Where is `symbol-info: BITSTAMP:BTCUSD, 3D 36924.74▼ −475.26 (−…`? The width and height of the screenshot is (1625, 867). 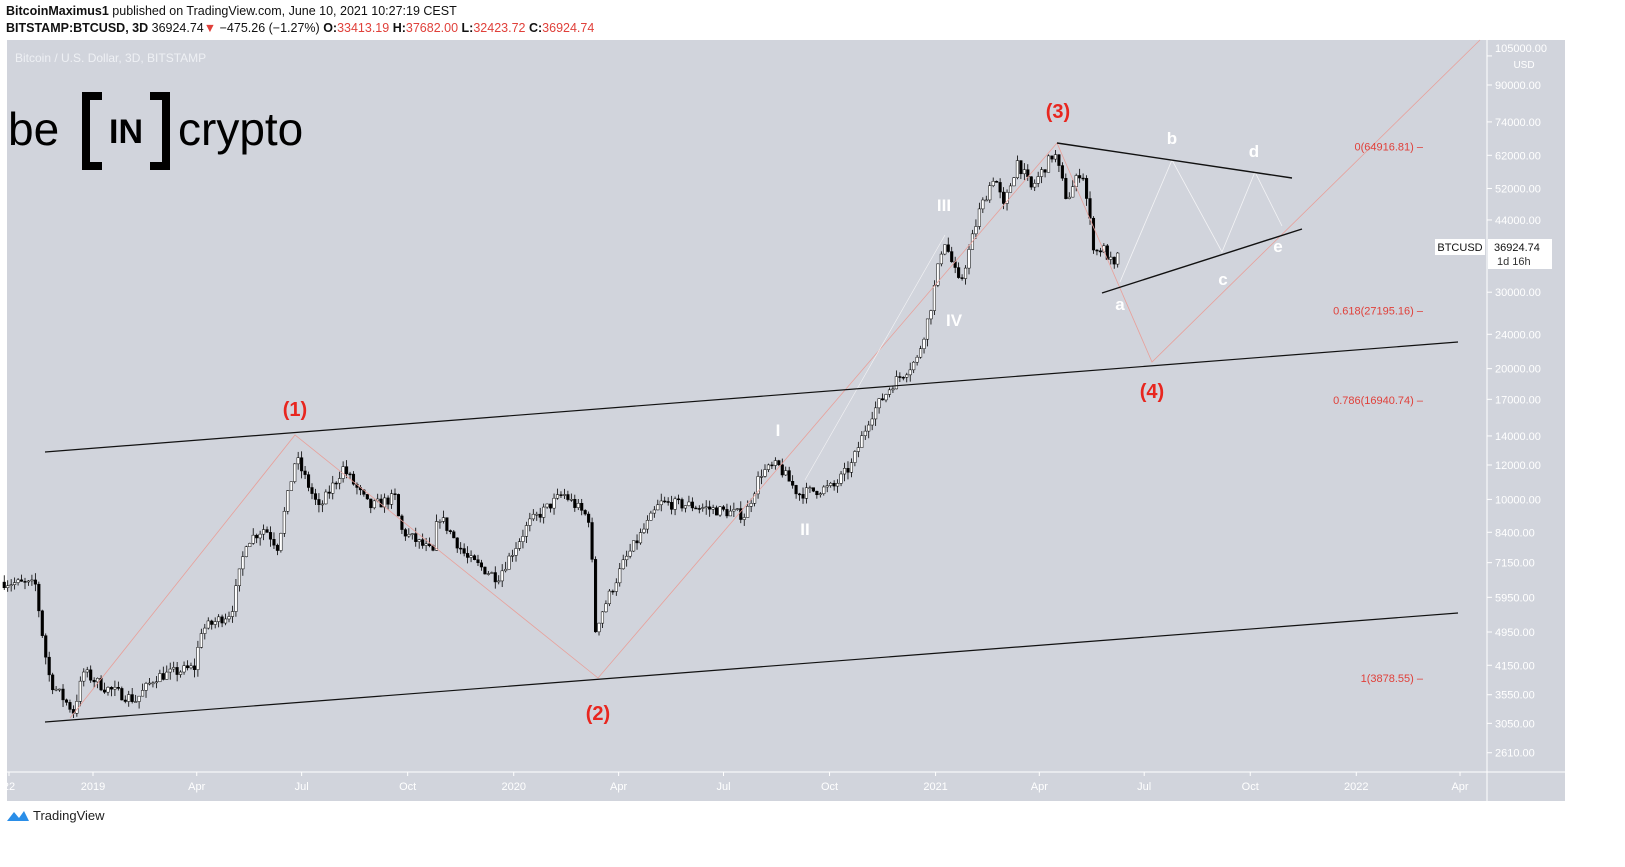 symbol-info: BITSTAMP:BTCUSD, 3D 36924.74▼ −475.26 (−… is located at coordinates (300, 28).